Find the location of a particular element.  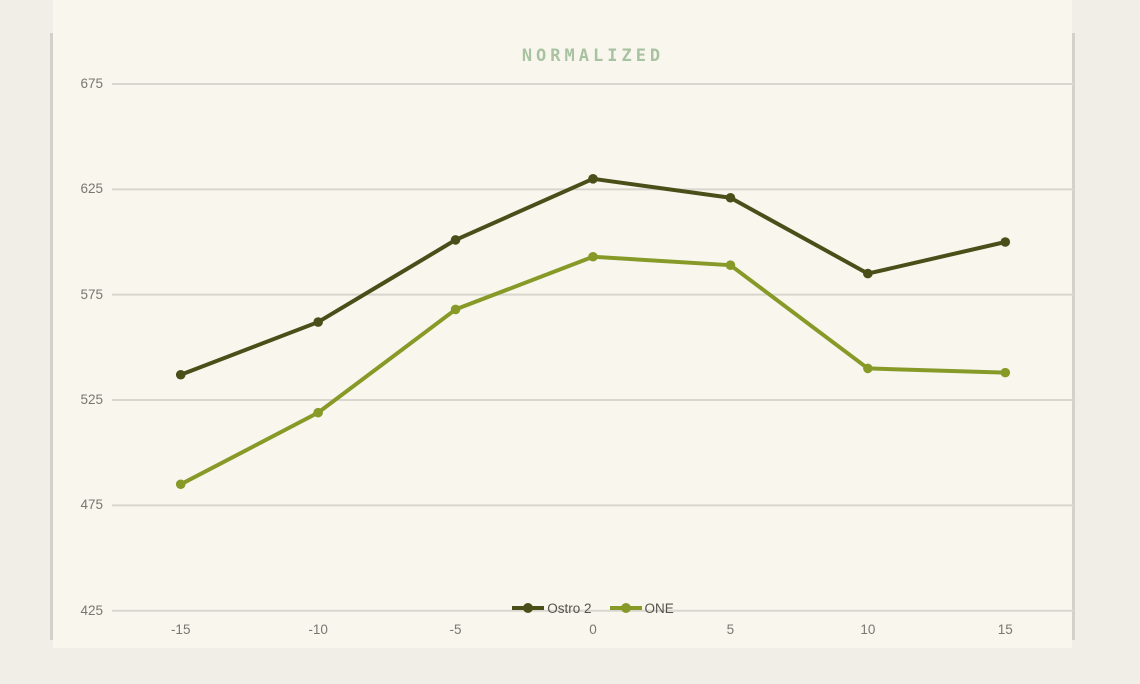

legend: Ostro 2 ONE is located at coordinates (593, 608).